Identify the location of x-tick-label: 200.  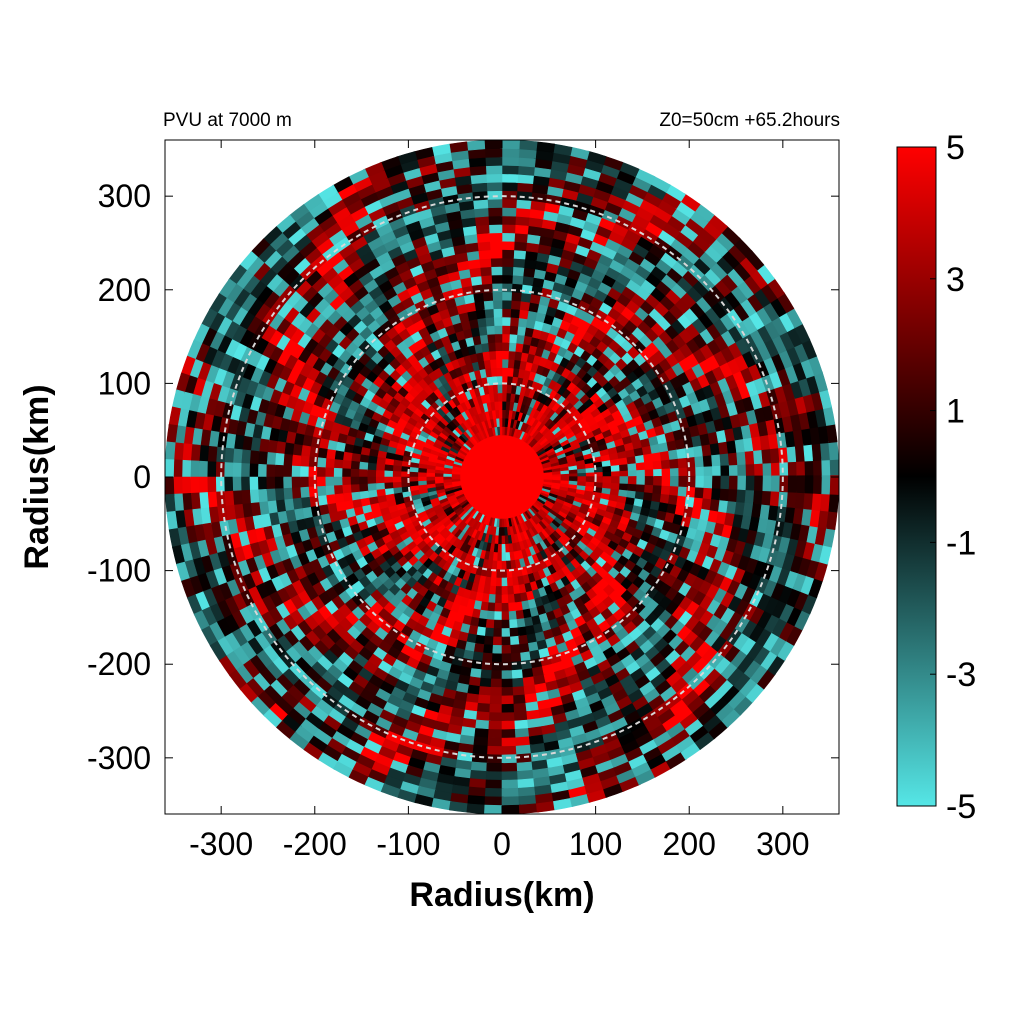
(689, 844).